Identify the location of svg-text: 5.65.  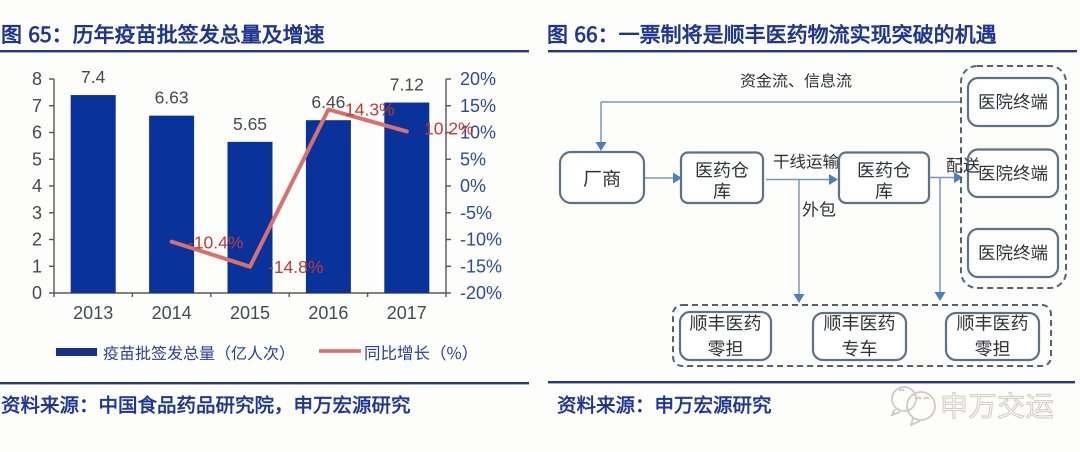
(250, 124).